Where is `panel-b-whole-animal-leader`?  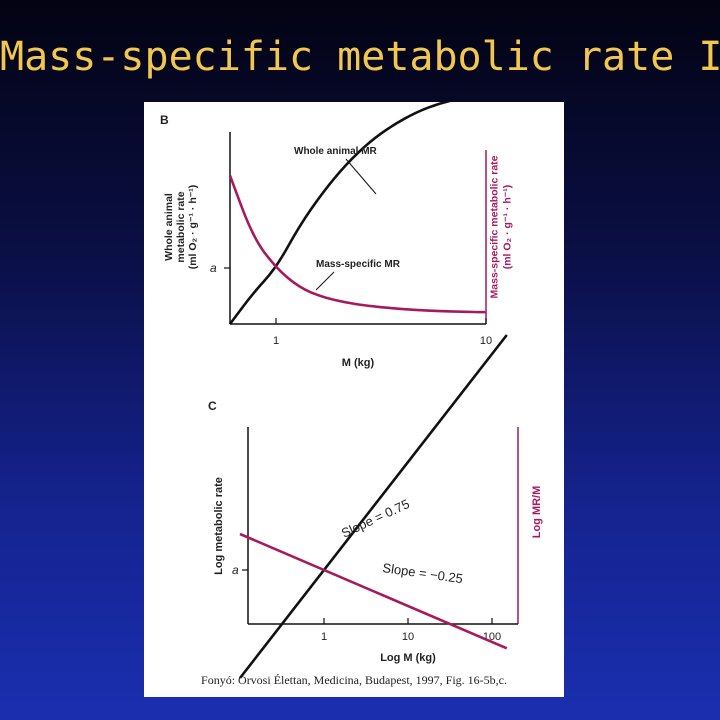
panel-b-whole-animal-leader is located at coordinates (361, 176).